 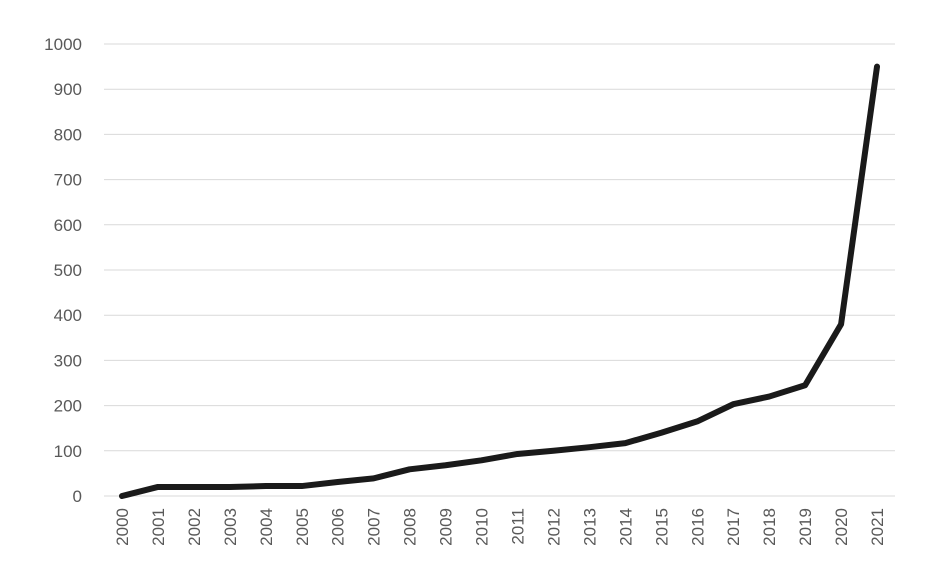 What do you see at coordinates (661, 527) in the screenshot?
I see `x-tick-label: 2015` at bounding box center [661, 527].